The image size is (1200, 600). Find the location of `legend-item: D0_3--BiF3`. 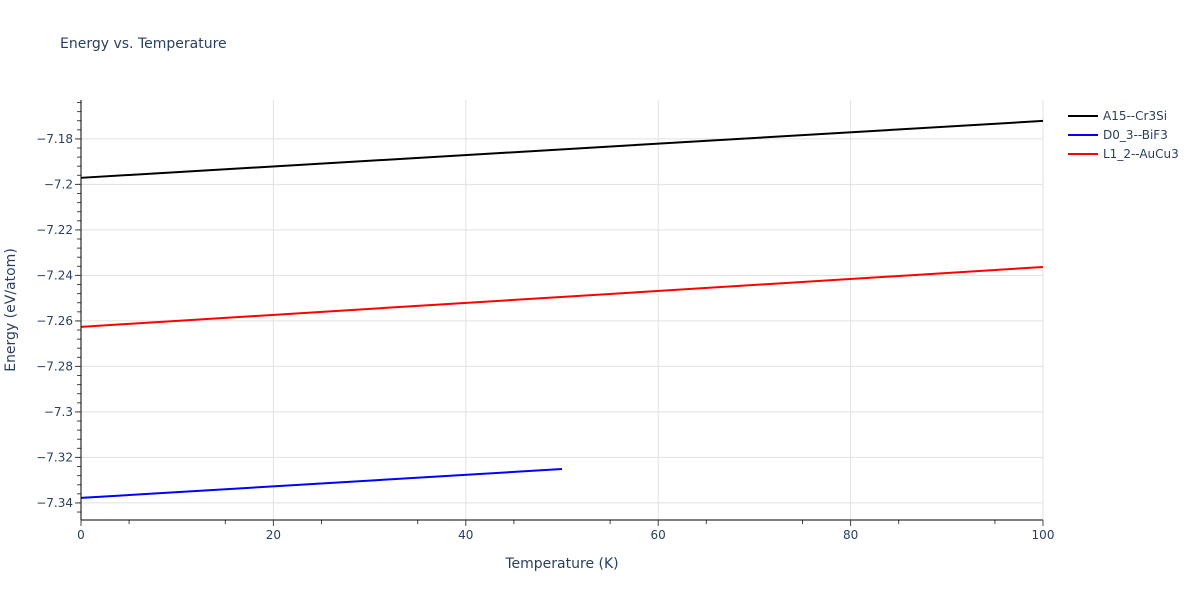

legend-item: D0_3--BiF3 is located at coordinates (1123, 134).